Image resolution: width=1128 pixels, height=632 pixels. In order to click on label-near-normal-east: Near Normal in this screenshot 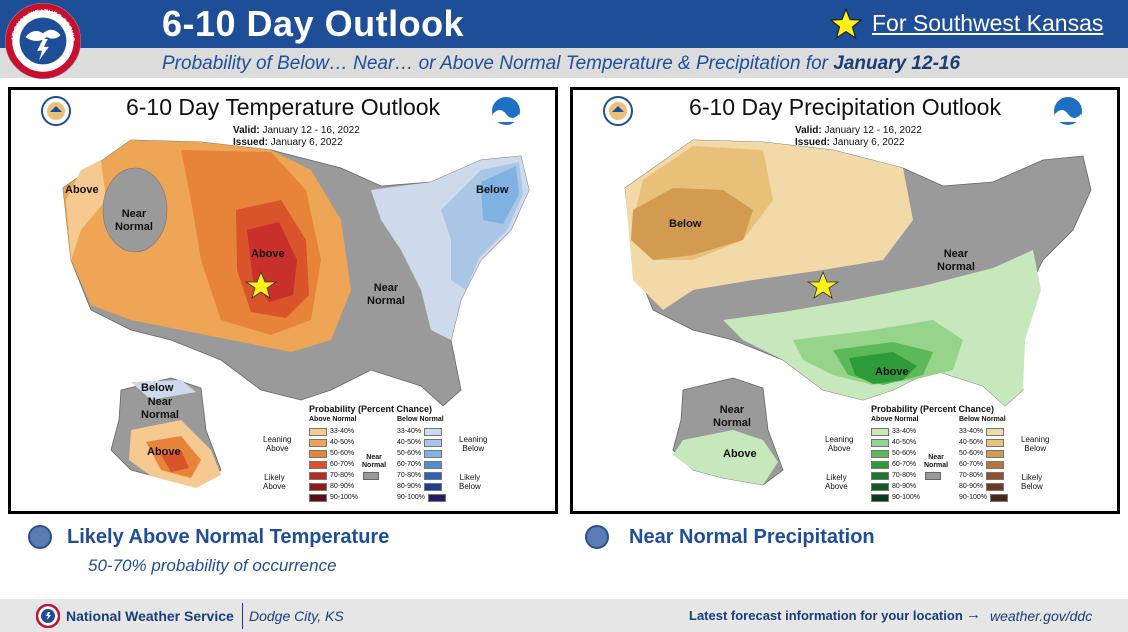, I will do `click(386, 294)`.